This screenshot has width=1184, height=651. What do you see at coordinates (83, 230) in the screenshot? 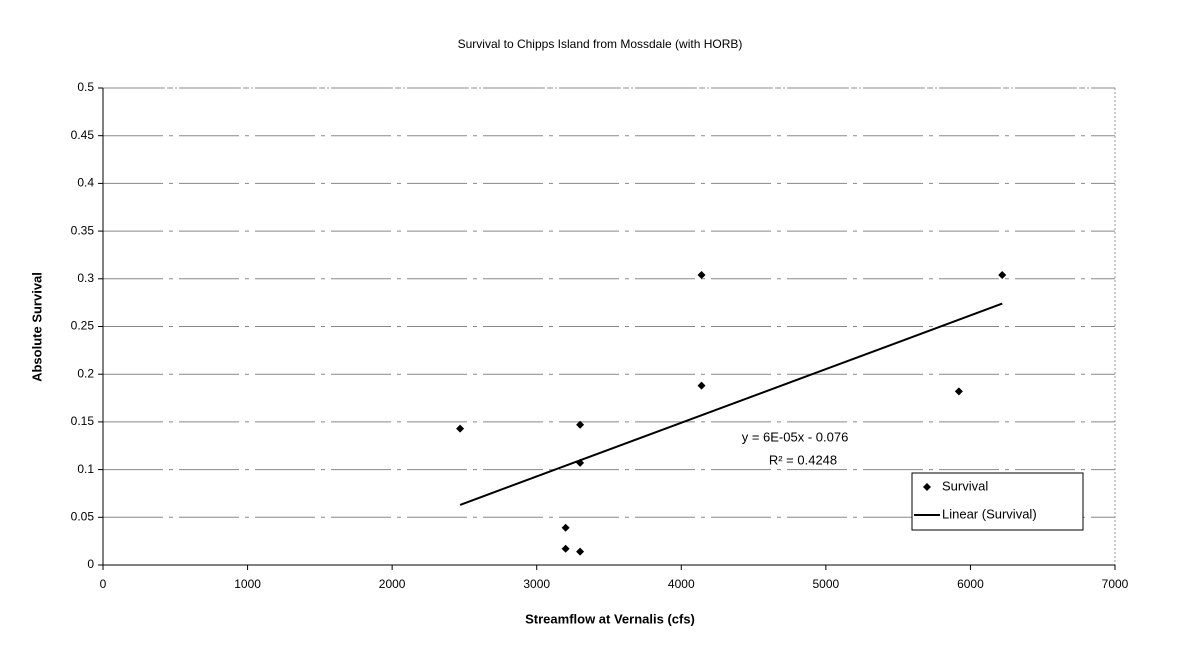
I see `y-tick-label: 0.35` at bounding box center [83, 230].